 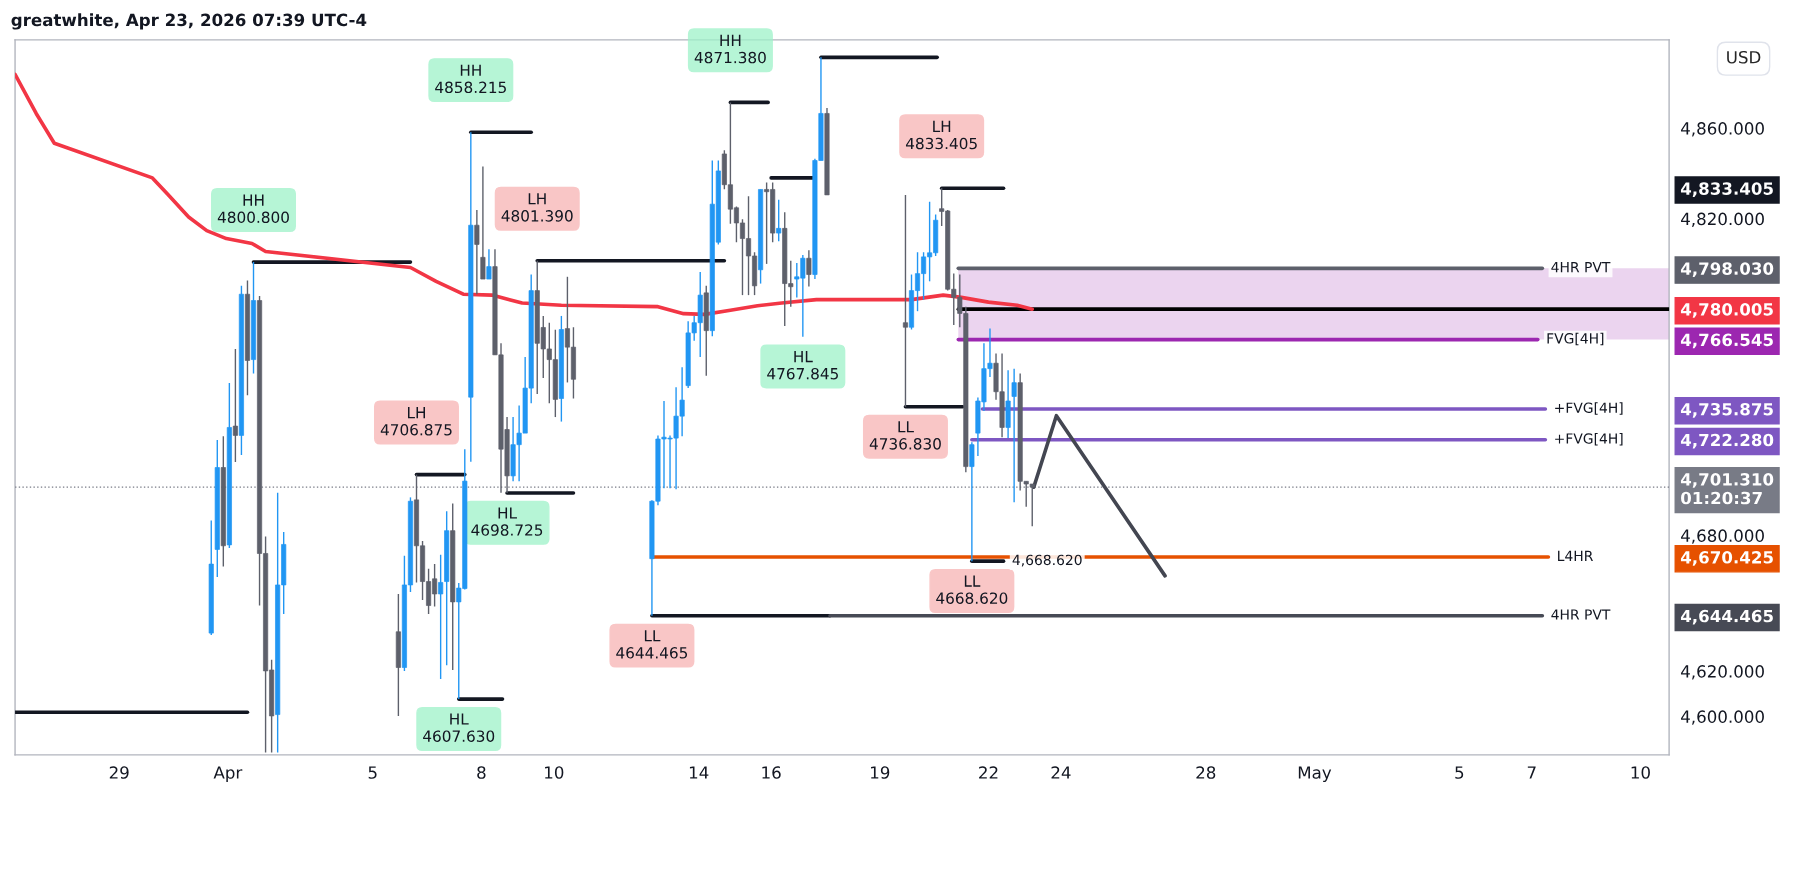 I want to click on y-tick-label: 4,798.030, so click(x=1727, y=270).